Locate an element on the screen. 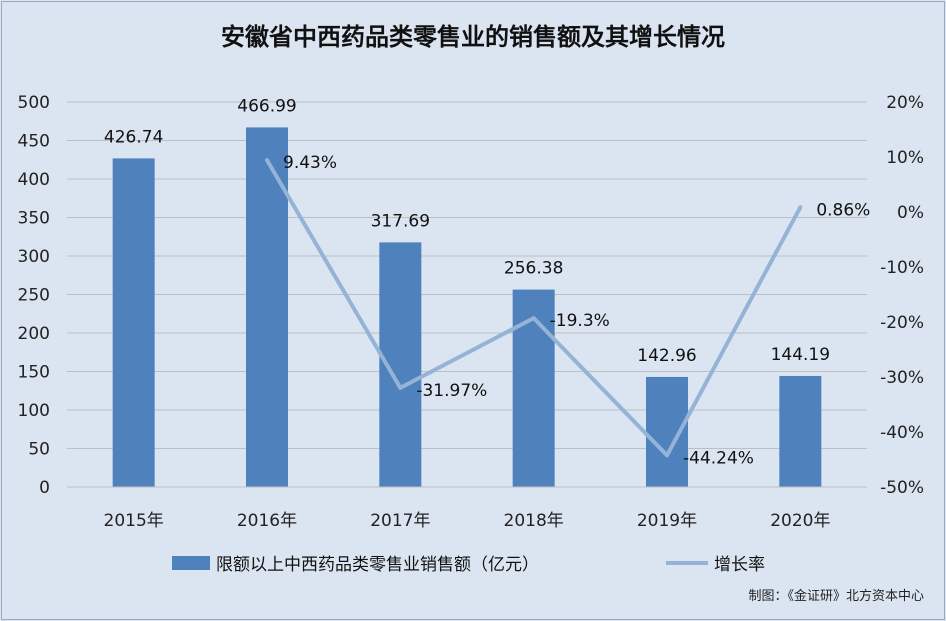 The image size is (946, 621). bar-value-label: 144.19 is located at coordinates (800, 355).